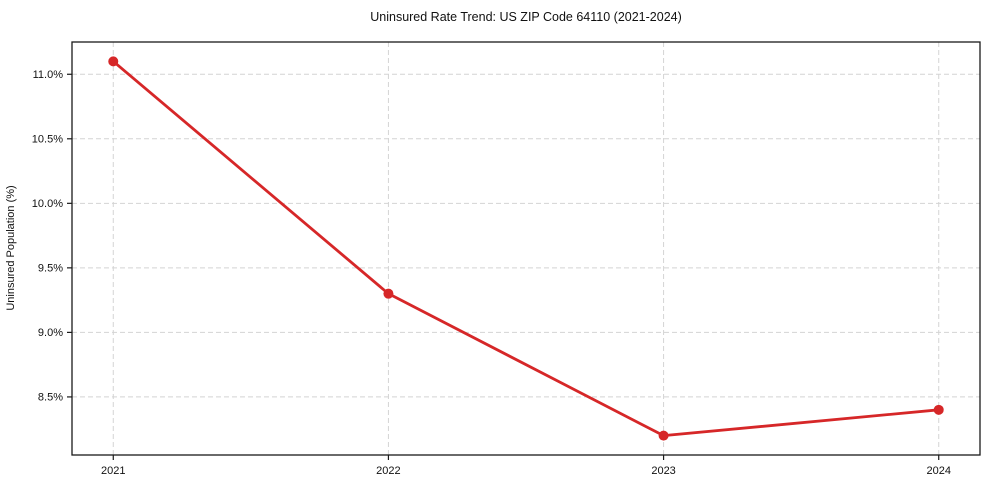  I want to click on y-tick-label: 10.0%, so click(47, 204).